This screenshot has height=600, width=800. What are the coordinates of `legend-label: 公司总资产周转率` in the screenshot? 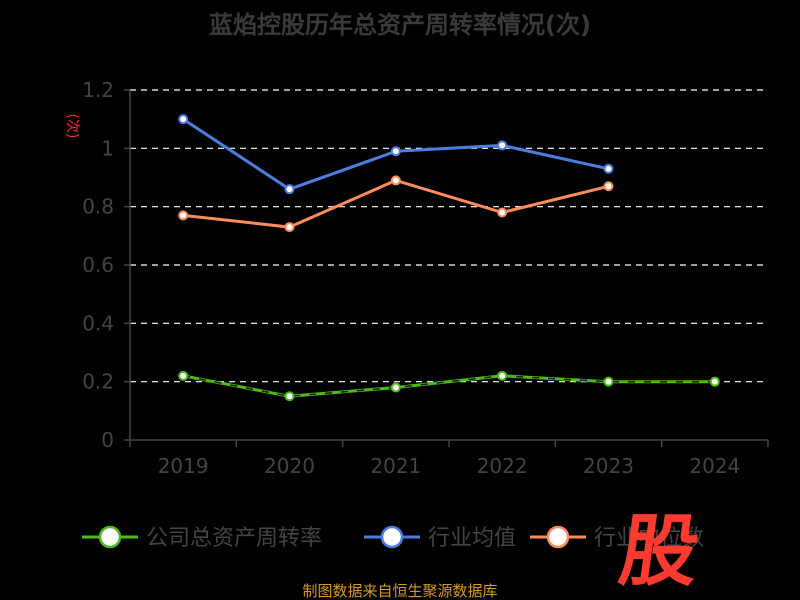 It's located at (234, 538).